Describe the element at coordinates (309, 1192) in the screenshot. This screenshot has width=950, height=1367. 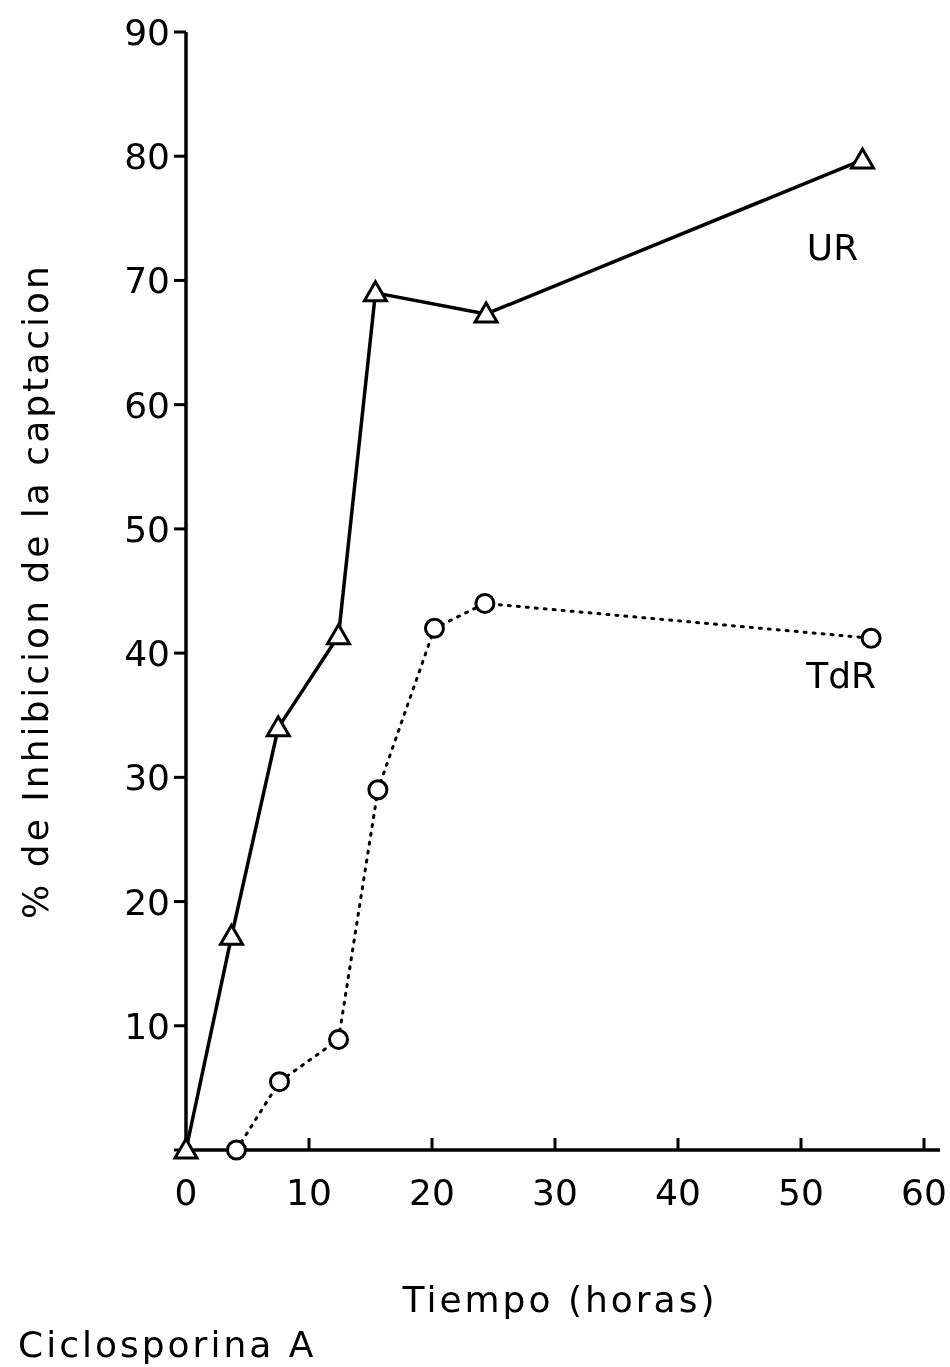
I see `x-tick-label: 10` at that location.